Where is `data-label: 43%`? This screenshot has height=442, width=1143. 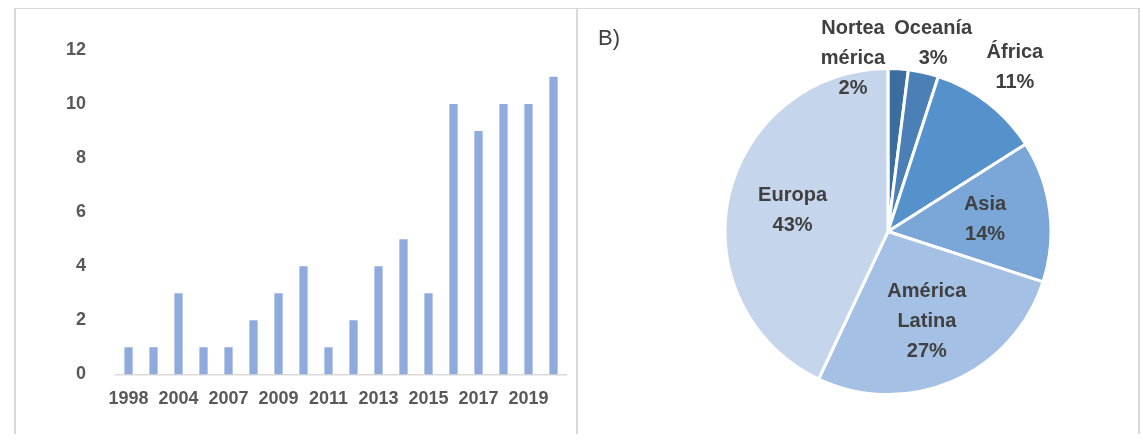
data-label: 43% is located at coordinates (792, 223).